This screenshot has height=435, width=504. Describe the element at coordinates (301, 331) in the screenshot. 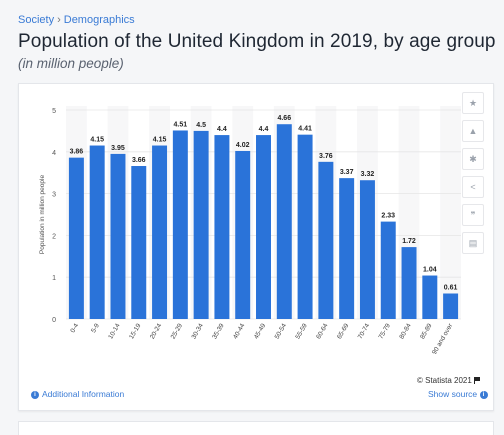

I see `x-tick-label: 55-59` at that location.